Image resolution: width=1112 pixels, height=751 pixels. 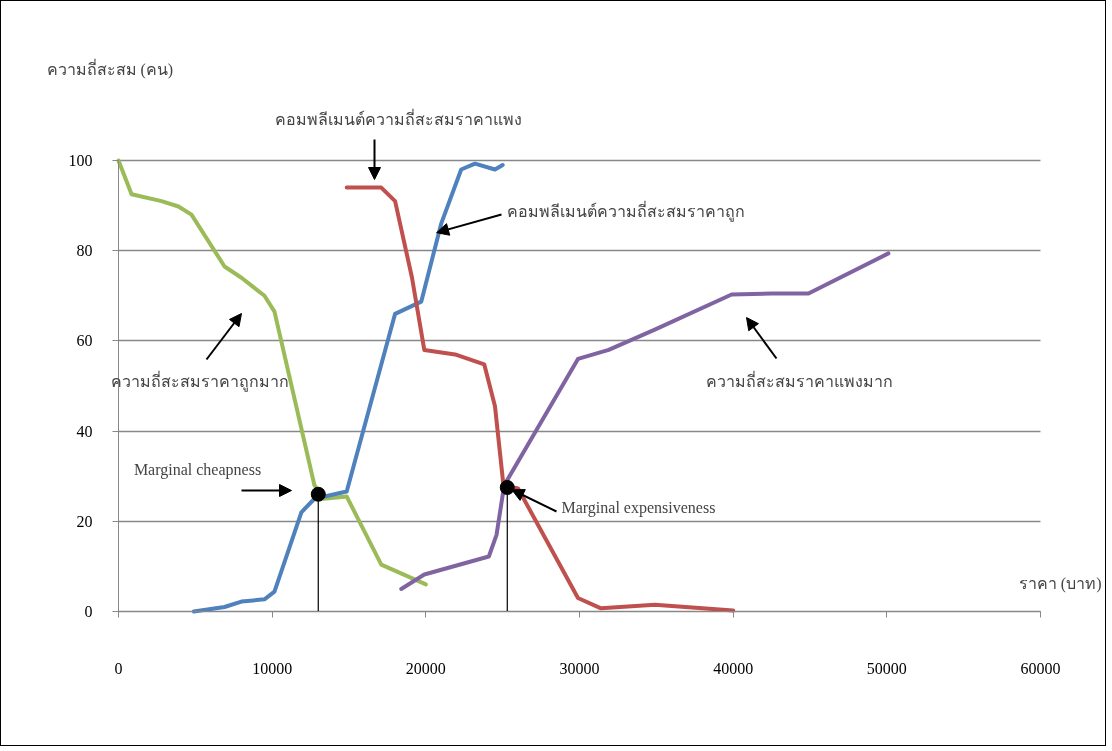 What do you see at coordinates (886, 668) in the screenshot?
I see `x-tick-label: 50000` at bounding box center [886, 668].